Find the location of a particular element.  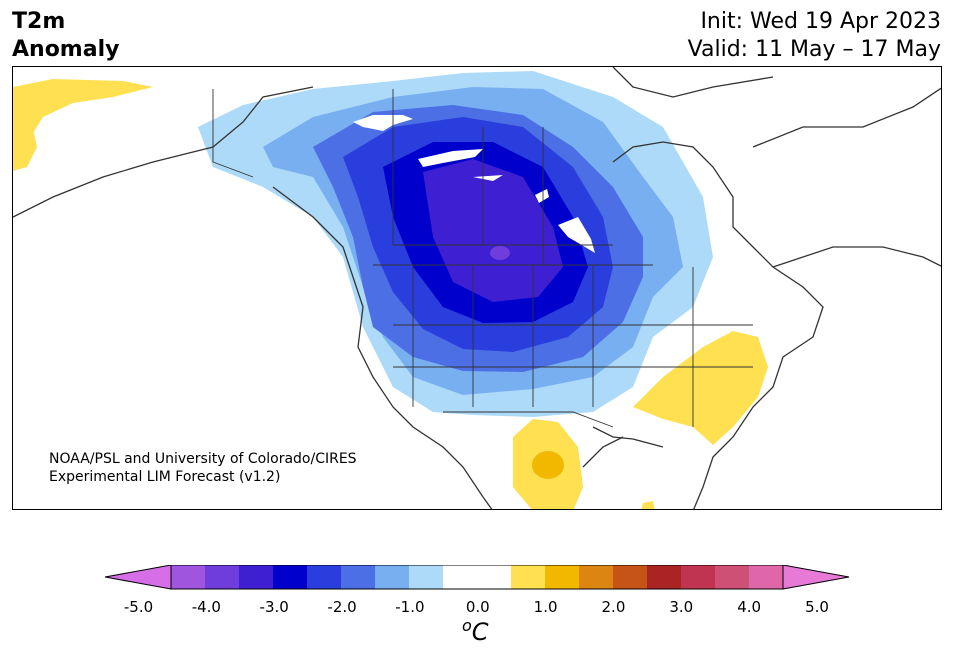

southeast-warm-anomaly is located at coordinates (700, 388).